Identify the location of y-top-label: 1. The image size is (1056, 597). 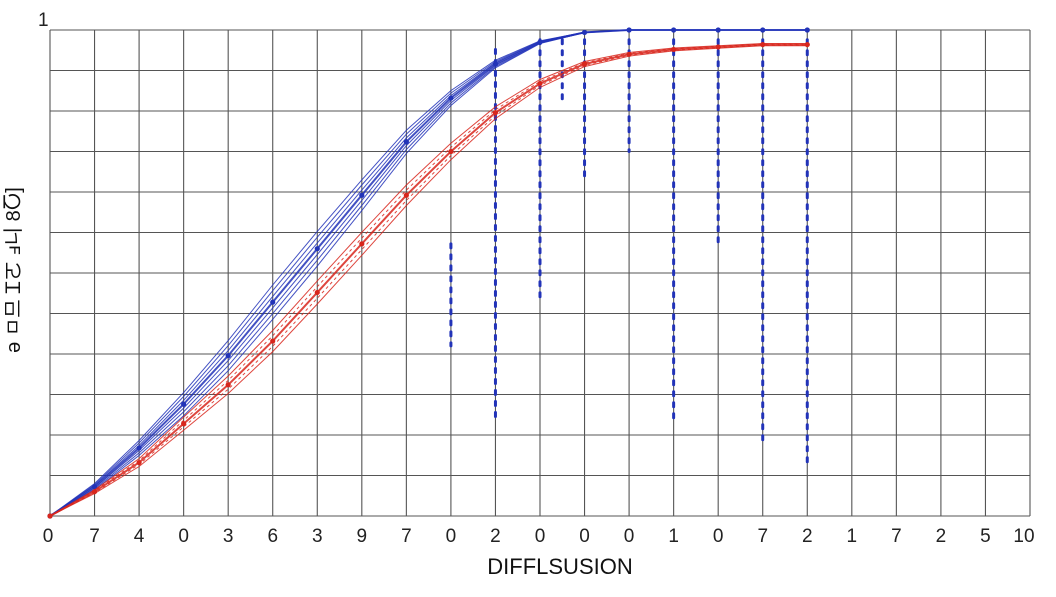
(43, 20).